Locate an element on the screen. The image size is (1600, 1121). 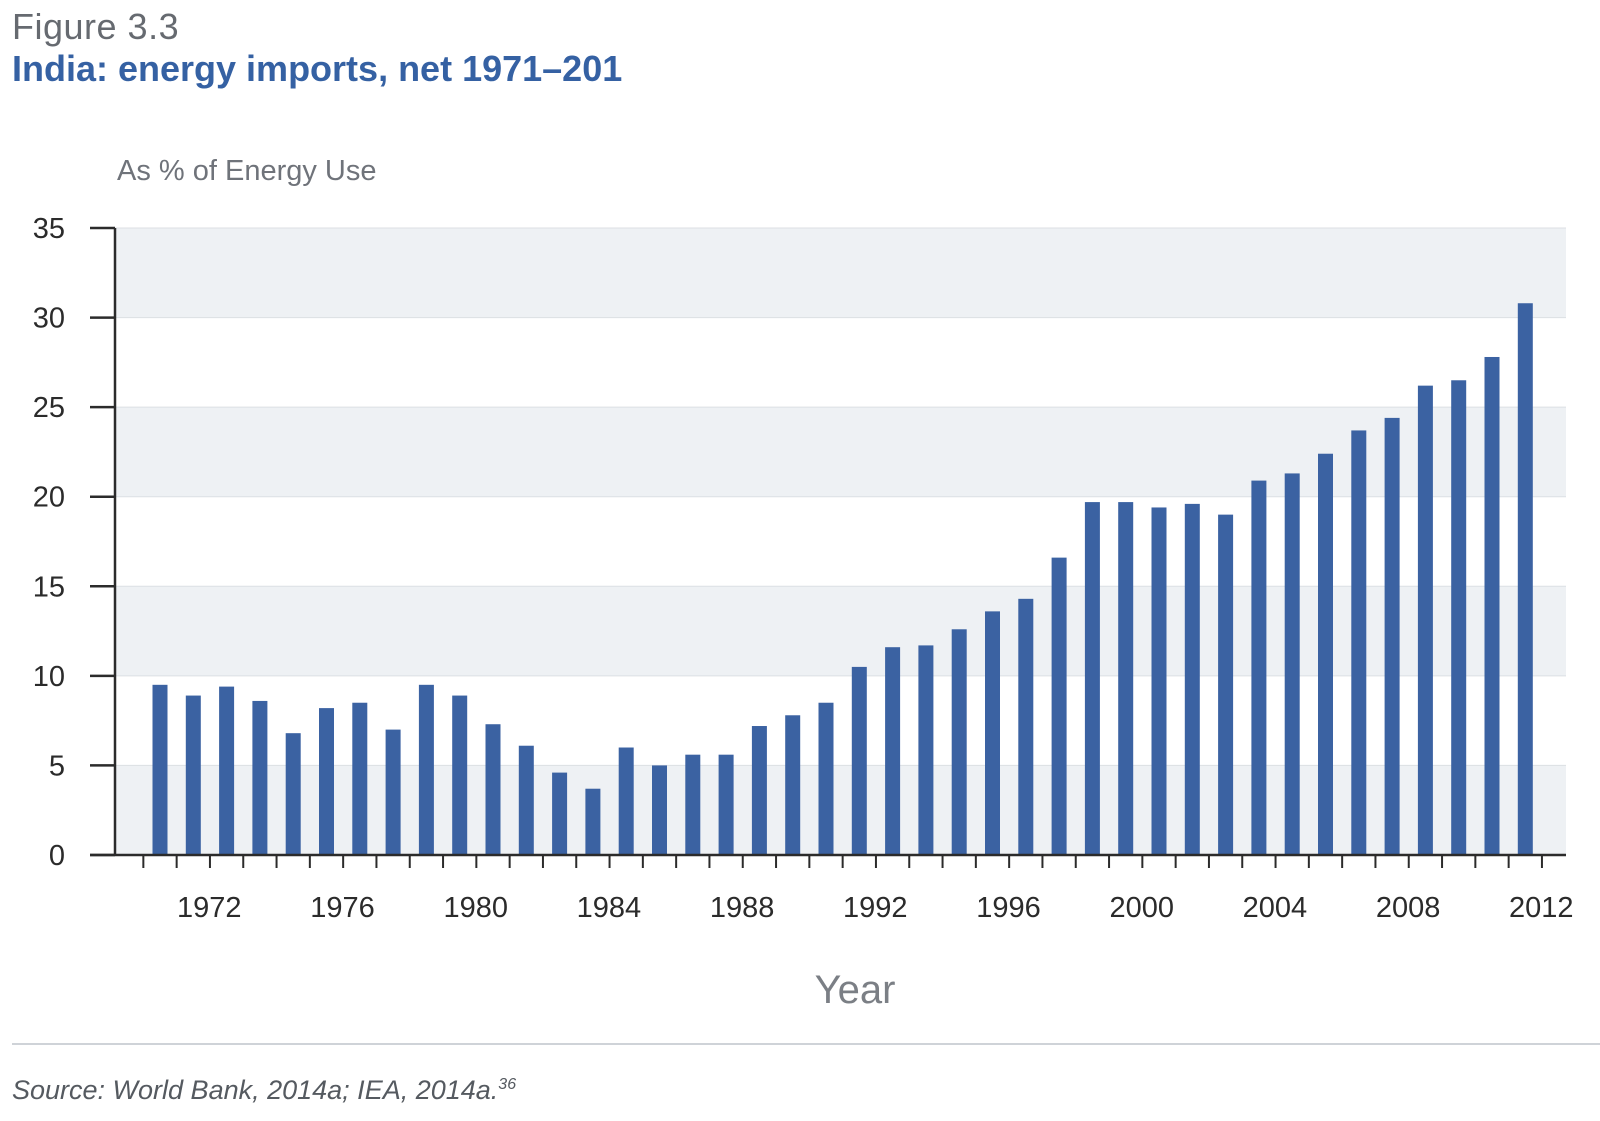
y-tick-label: 15 is located at coordinates (49, 587).